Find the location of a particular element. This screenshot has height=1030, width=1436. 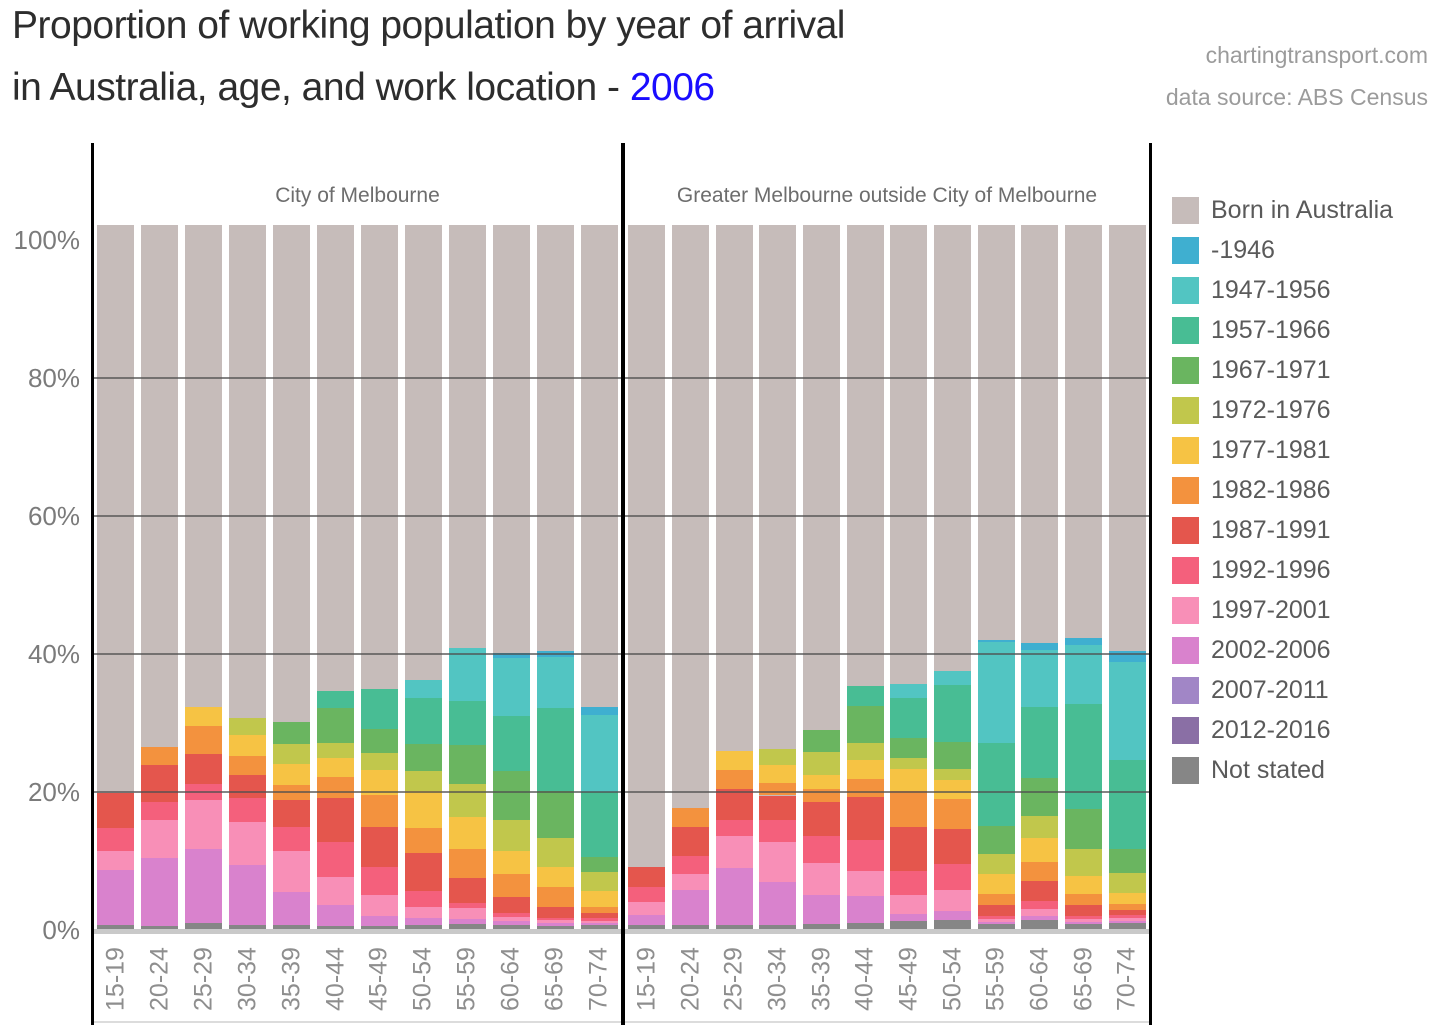

segment--1946 is located at coordinates (1040, 646).